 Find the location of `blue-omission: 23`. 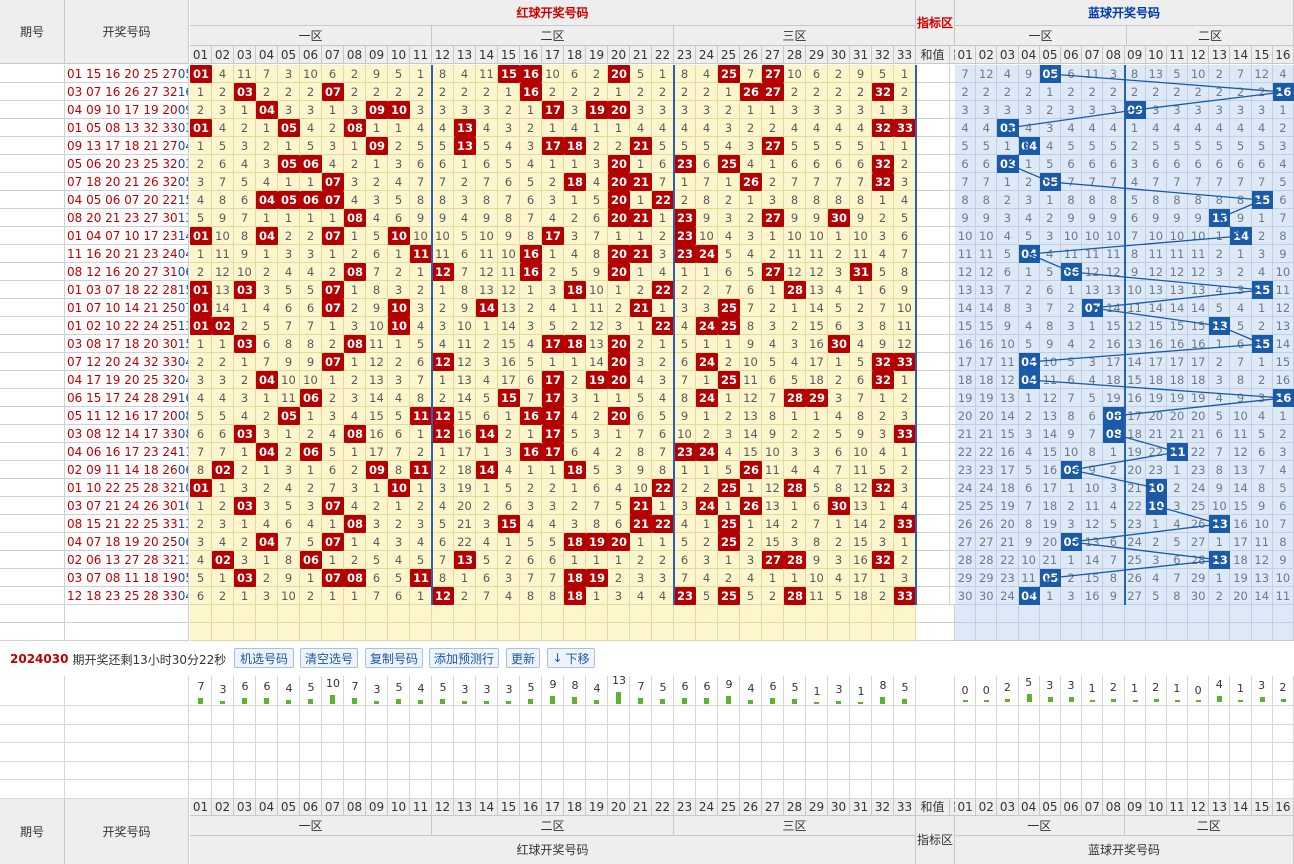

blue-omission: 23 is located at coordinates (966, 470).